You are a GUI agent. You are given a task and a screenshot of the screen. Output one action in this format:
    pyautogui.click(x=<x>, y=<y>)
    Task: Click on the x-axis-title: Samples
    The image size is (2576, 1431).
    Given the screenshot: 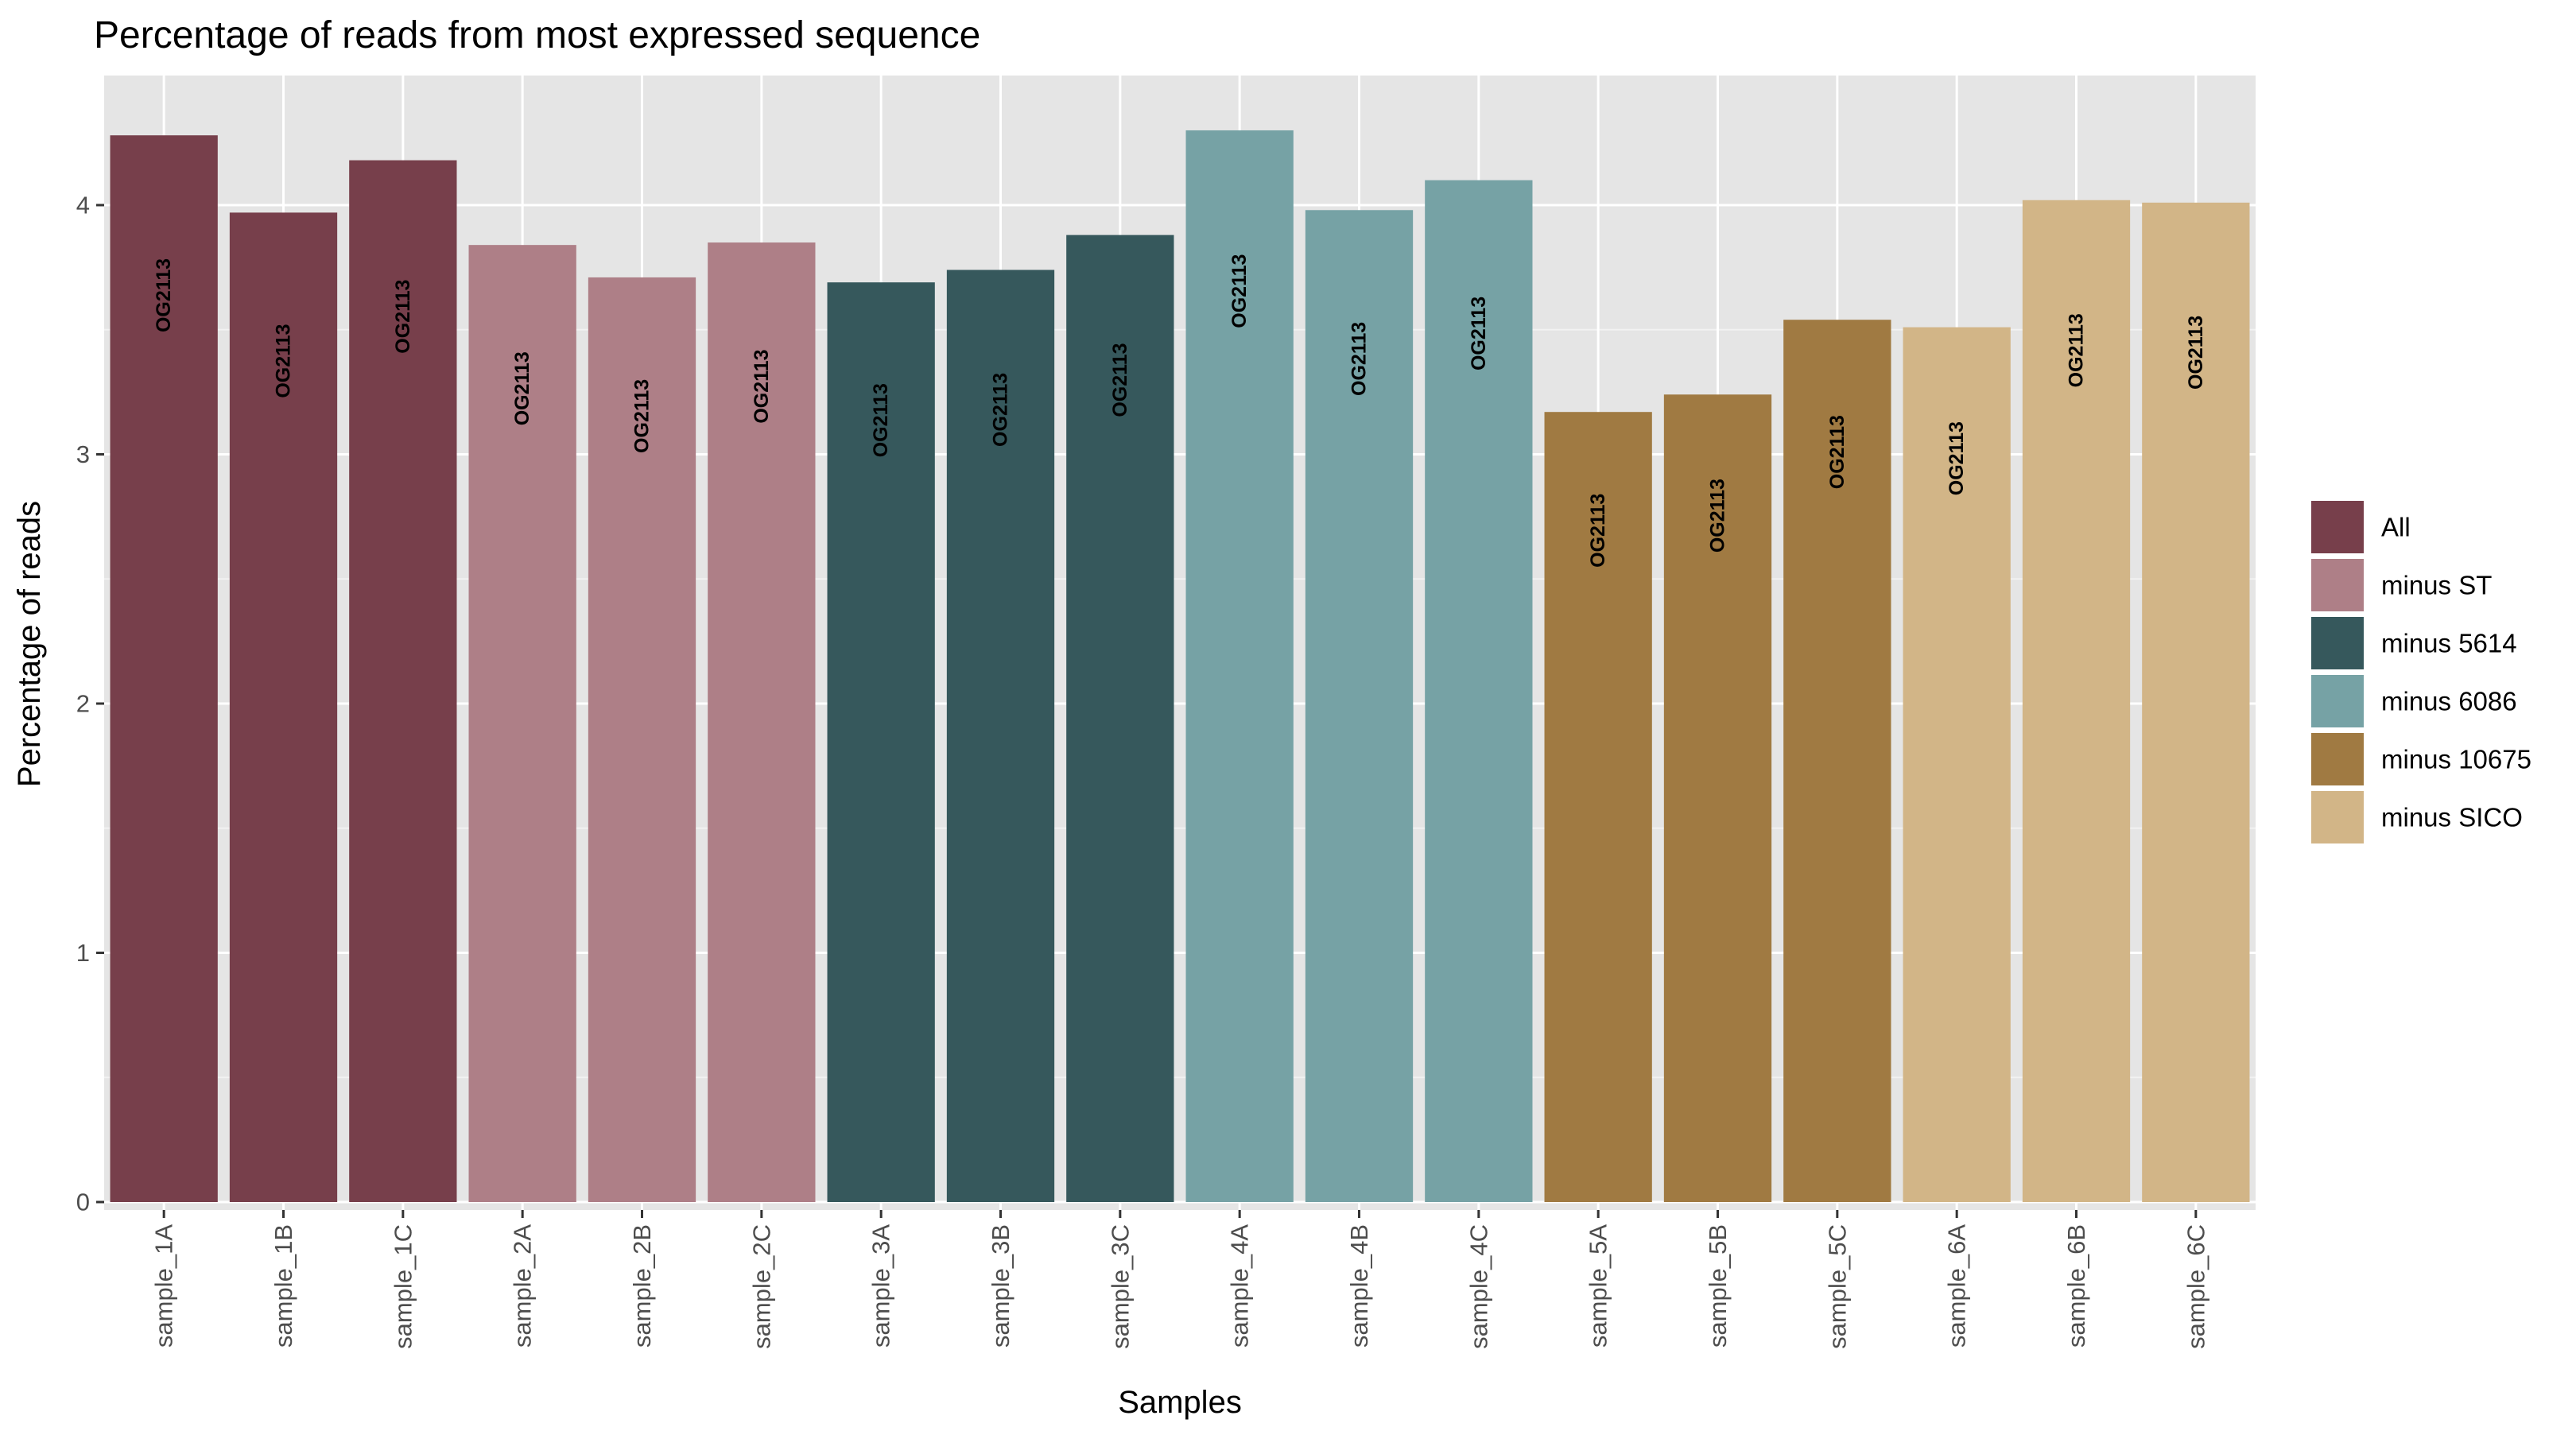 What is the action you would take?
    pyautogui.click(x=1180, y=1402)
    